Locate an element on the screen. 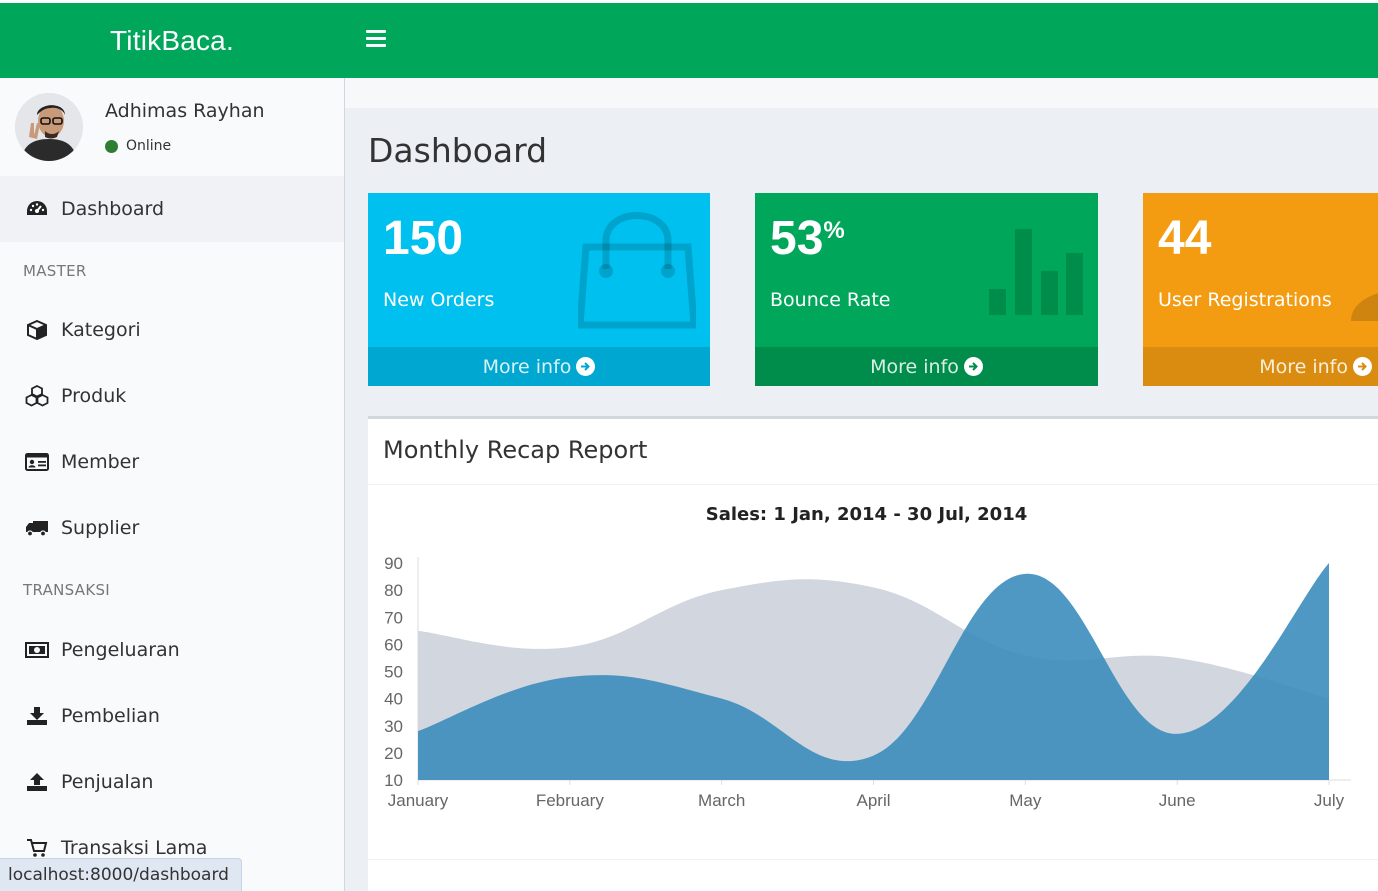 This screenshot has height=891, width=1378. page-title: Dashboard is located at coordinates (458, 150).